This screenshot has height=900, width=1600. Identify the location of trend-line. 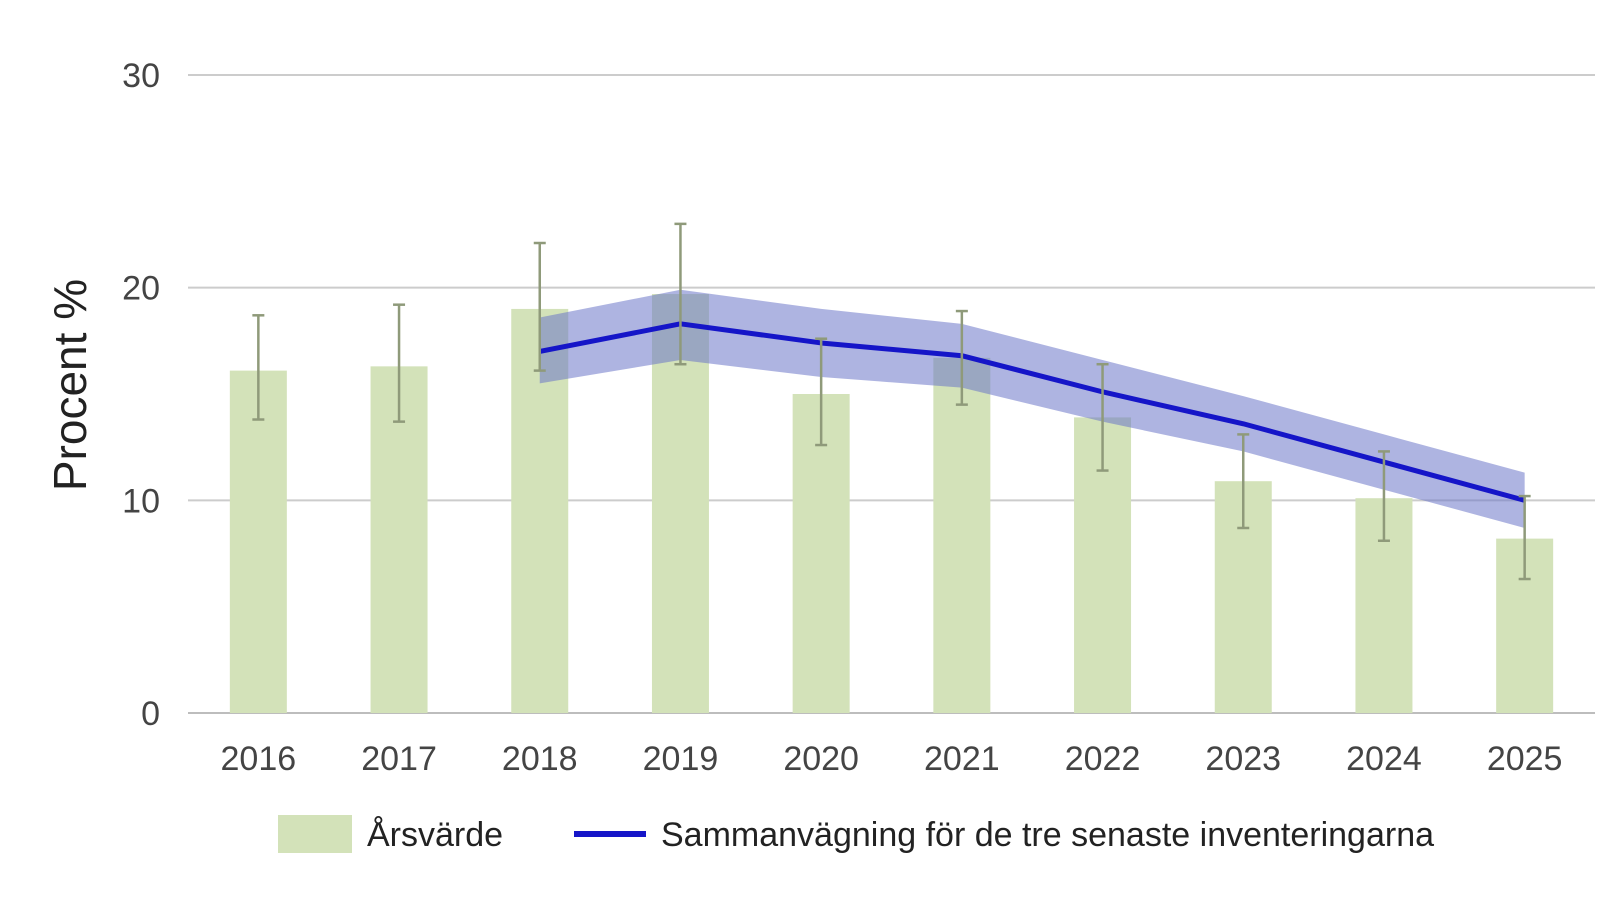
(1032, 412).